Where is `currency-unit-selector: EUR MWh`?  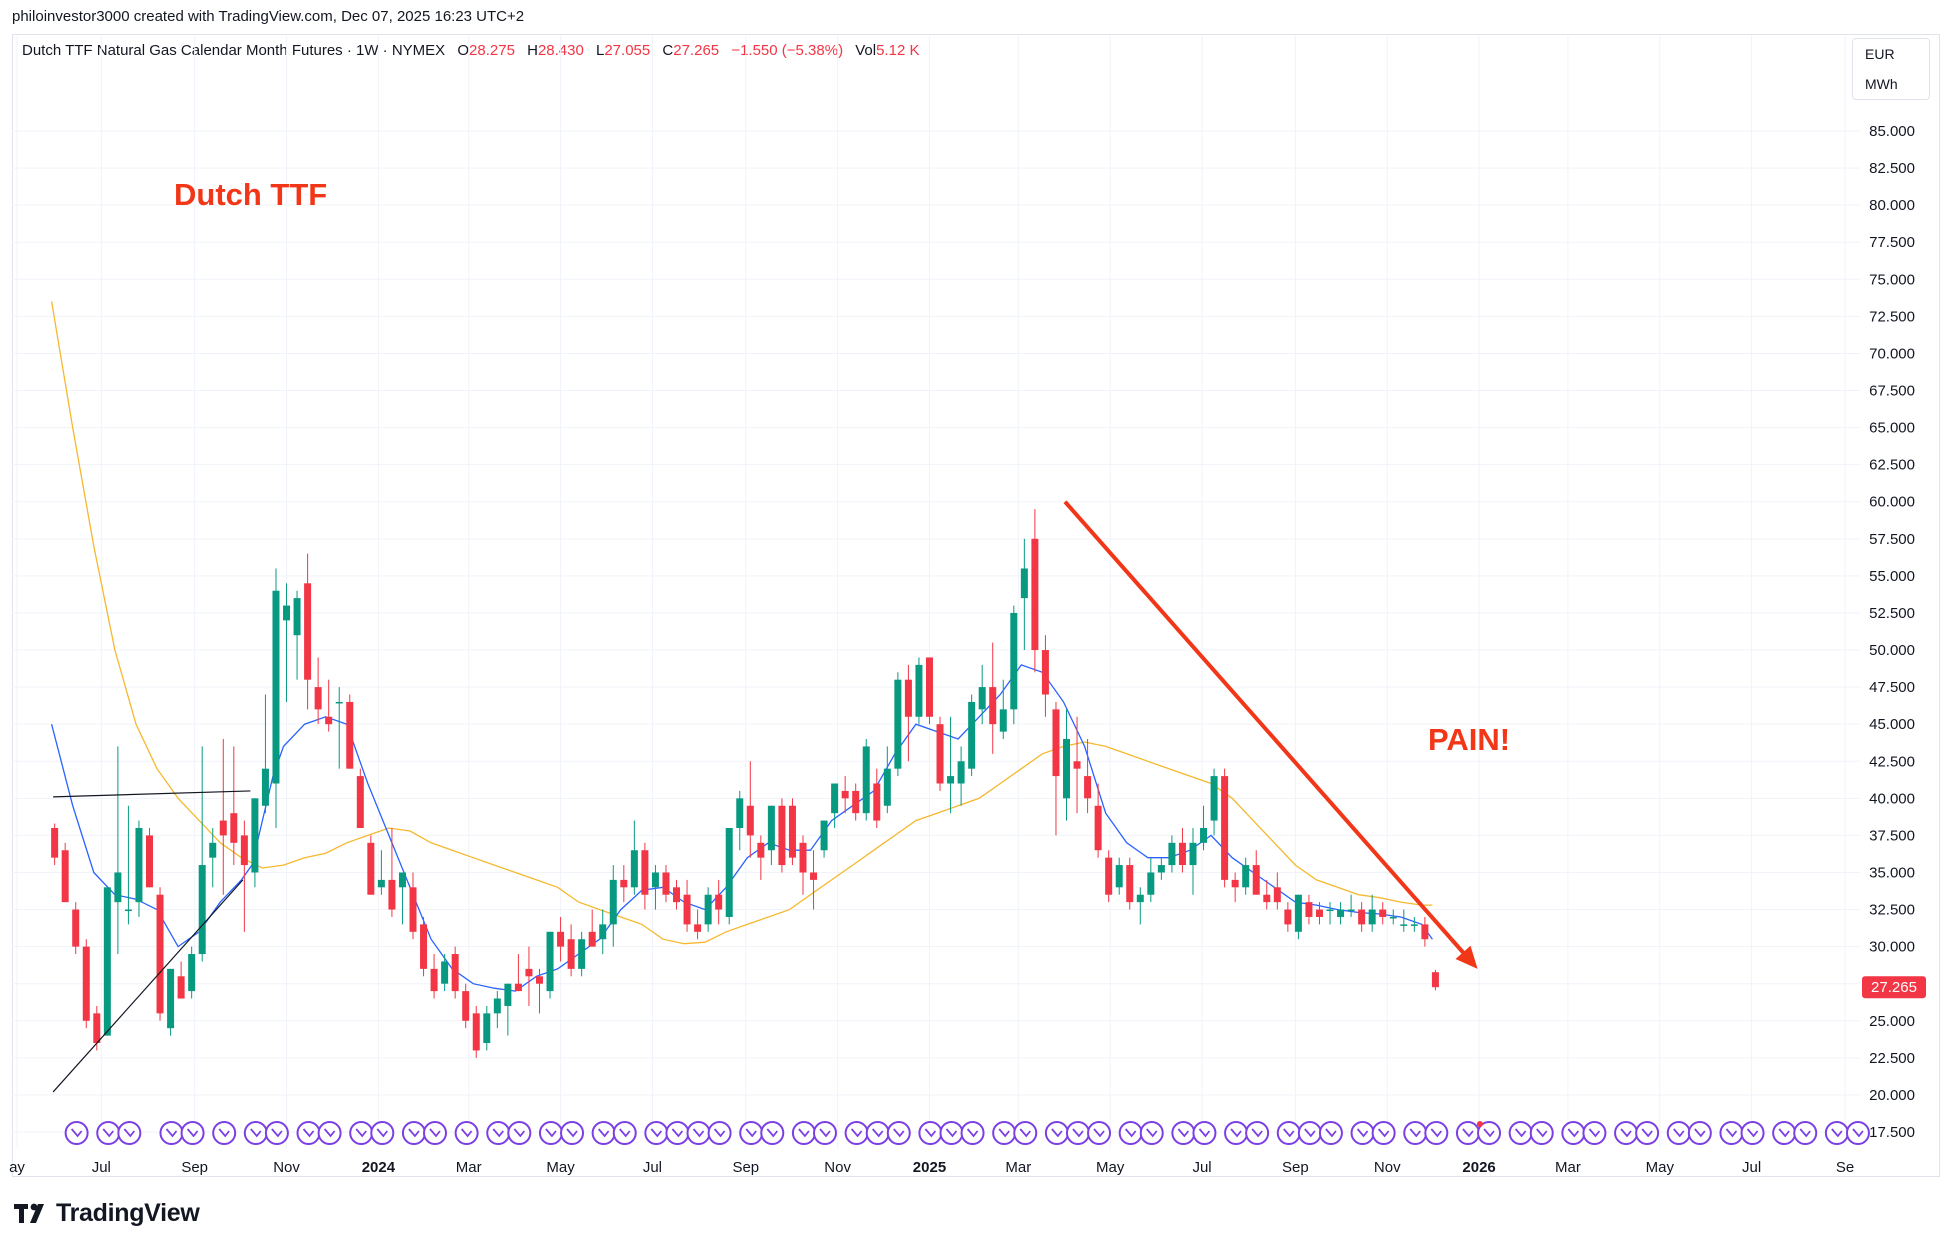 currency-unit-selector: EUR MWh is located at coordinates (1891, 69).